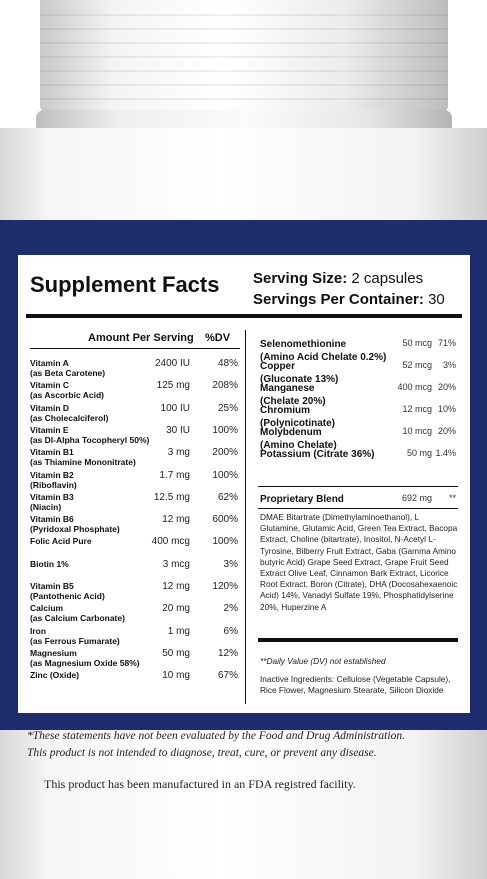  I want to click on nutrient-name: Vitamin B6, so click(52, 519).